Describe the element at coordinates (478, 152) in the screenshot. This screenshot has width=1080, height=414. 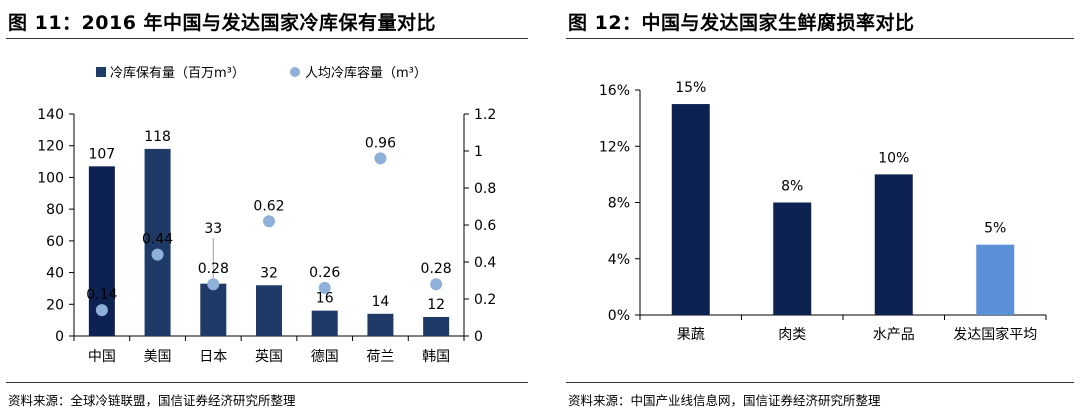
I see `y-right-tick-label: 1` at that location.